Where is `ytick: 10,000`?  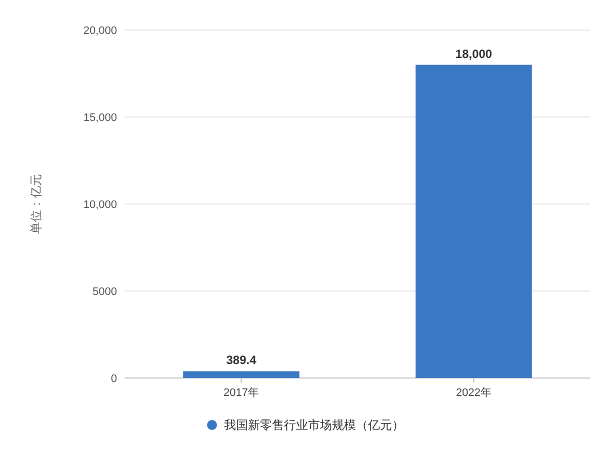 ytick: 10,000 is located at coordinates (100, 205).